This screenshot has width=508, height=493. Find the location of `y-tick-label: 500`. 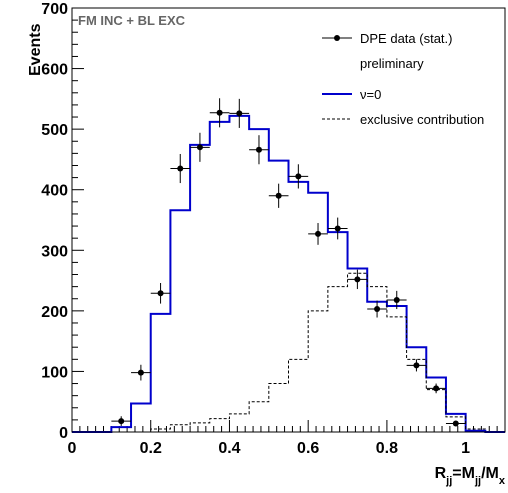

y-tick-label: 500 is located at coordinates (54, 130).